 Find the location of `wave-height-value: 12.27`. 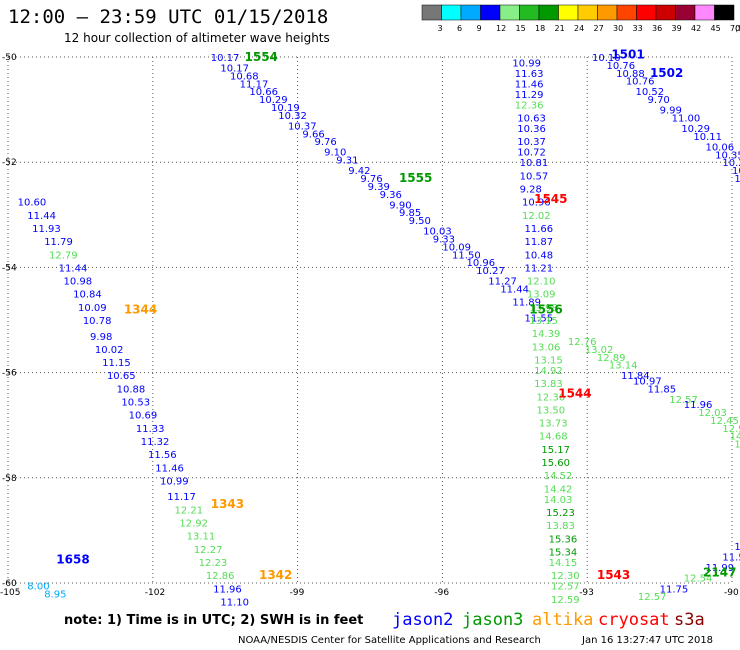

wave-height-value: 12.27 is located at coordinates (208, 550).